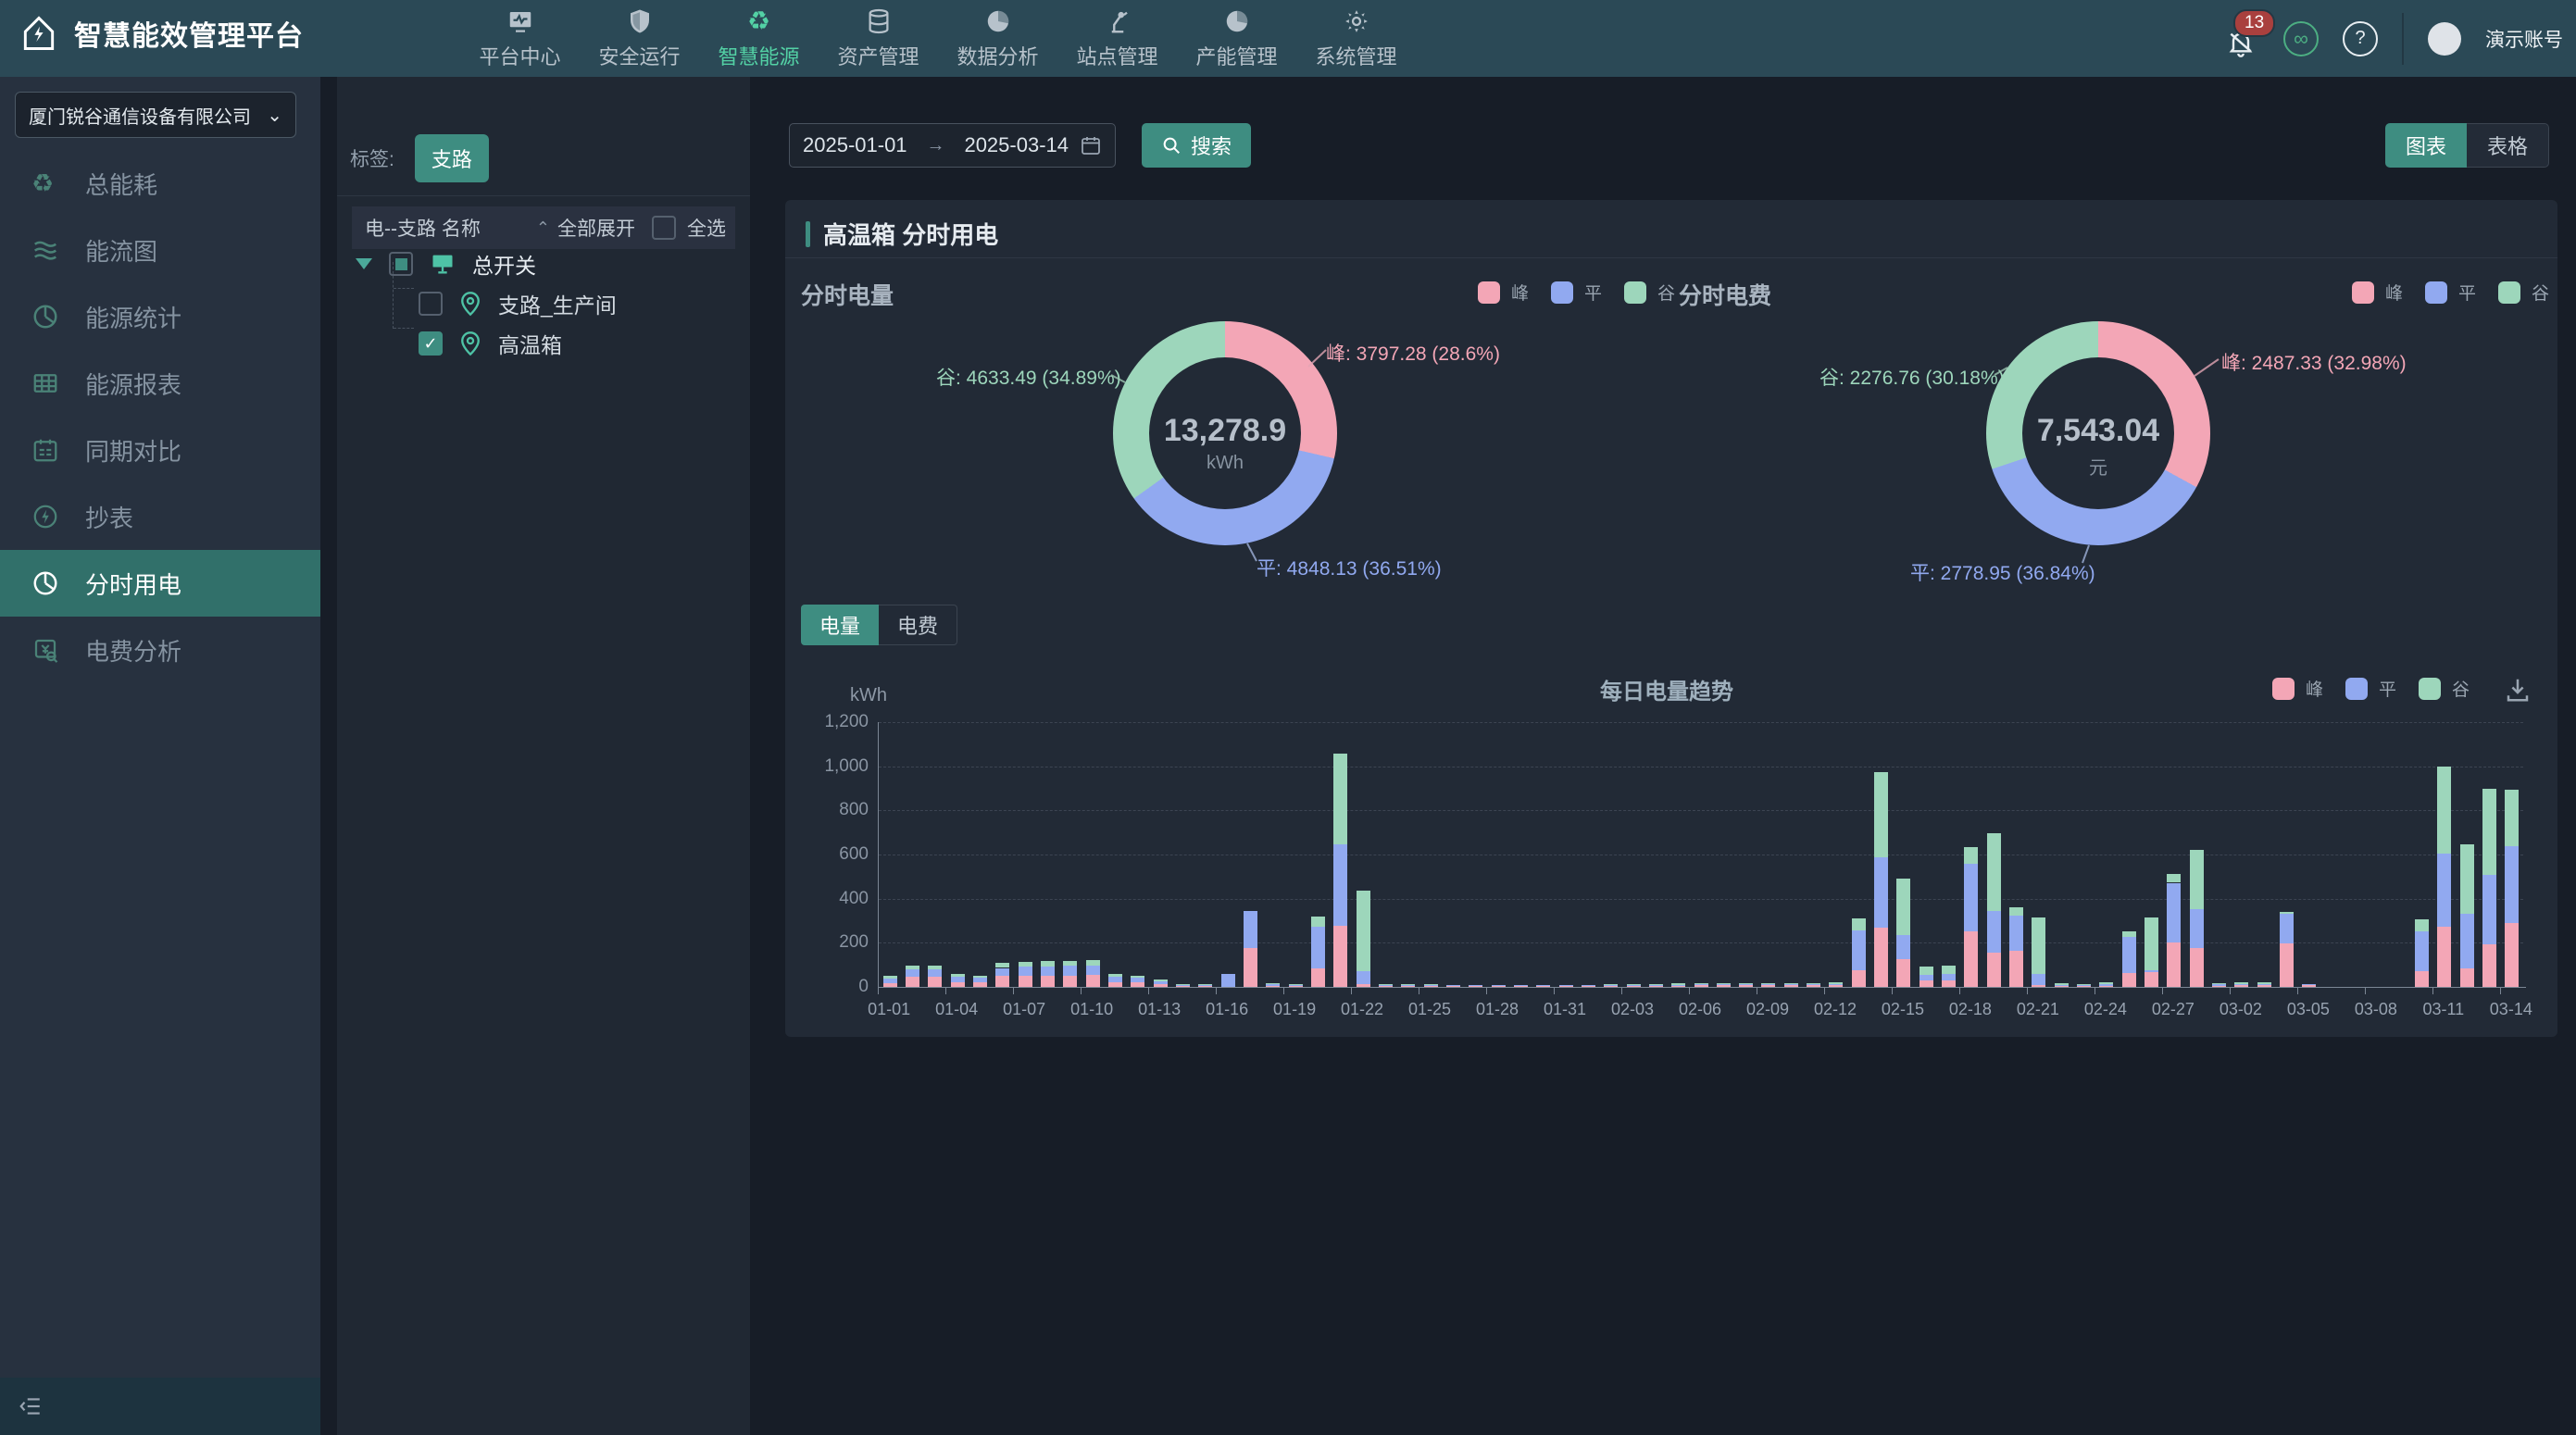 Image resolution: width=2576 pixels, height=1435 pixels. Describe the element at coordinates (518, 303) in the screenshot. I see `tree-node-branch-workshop: 支路_生产间` at that location.